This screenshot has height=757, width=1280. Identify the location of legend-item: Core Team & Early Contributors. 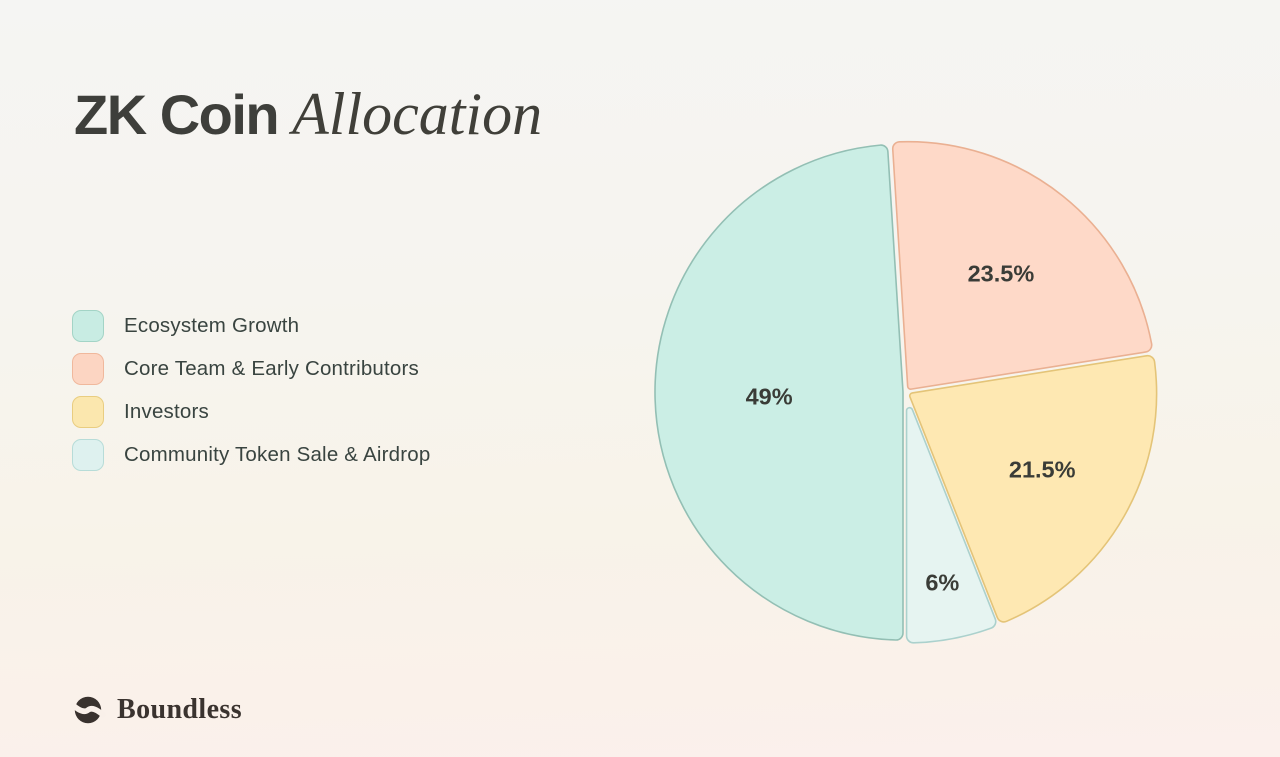
(251, 369).